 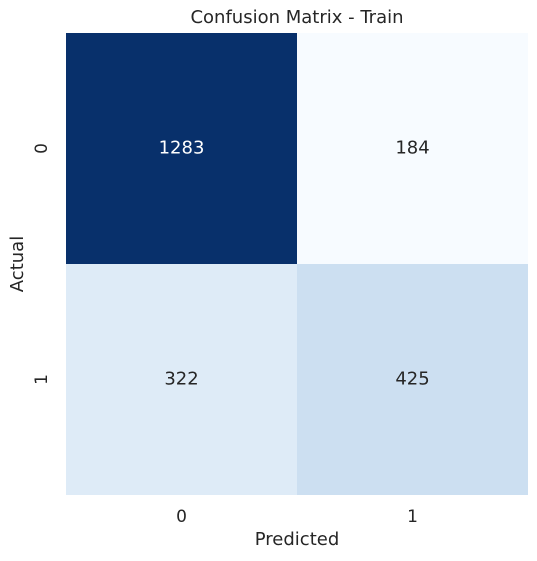 I want to click on x-tick-label: 1, so click(x=412, y=517).